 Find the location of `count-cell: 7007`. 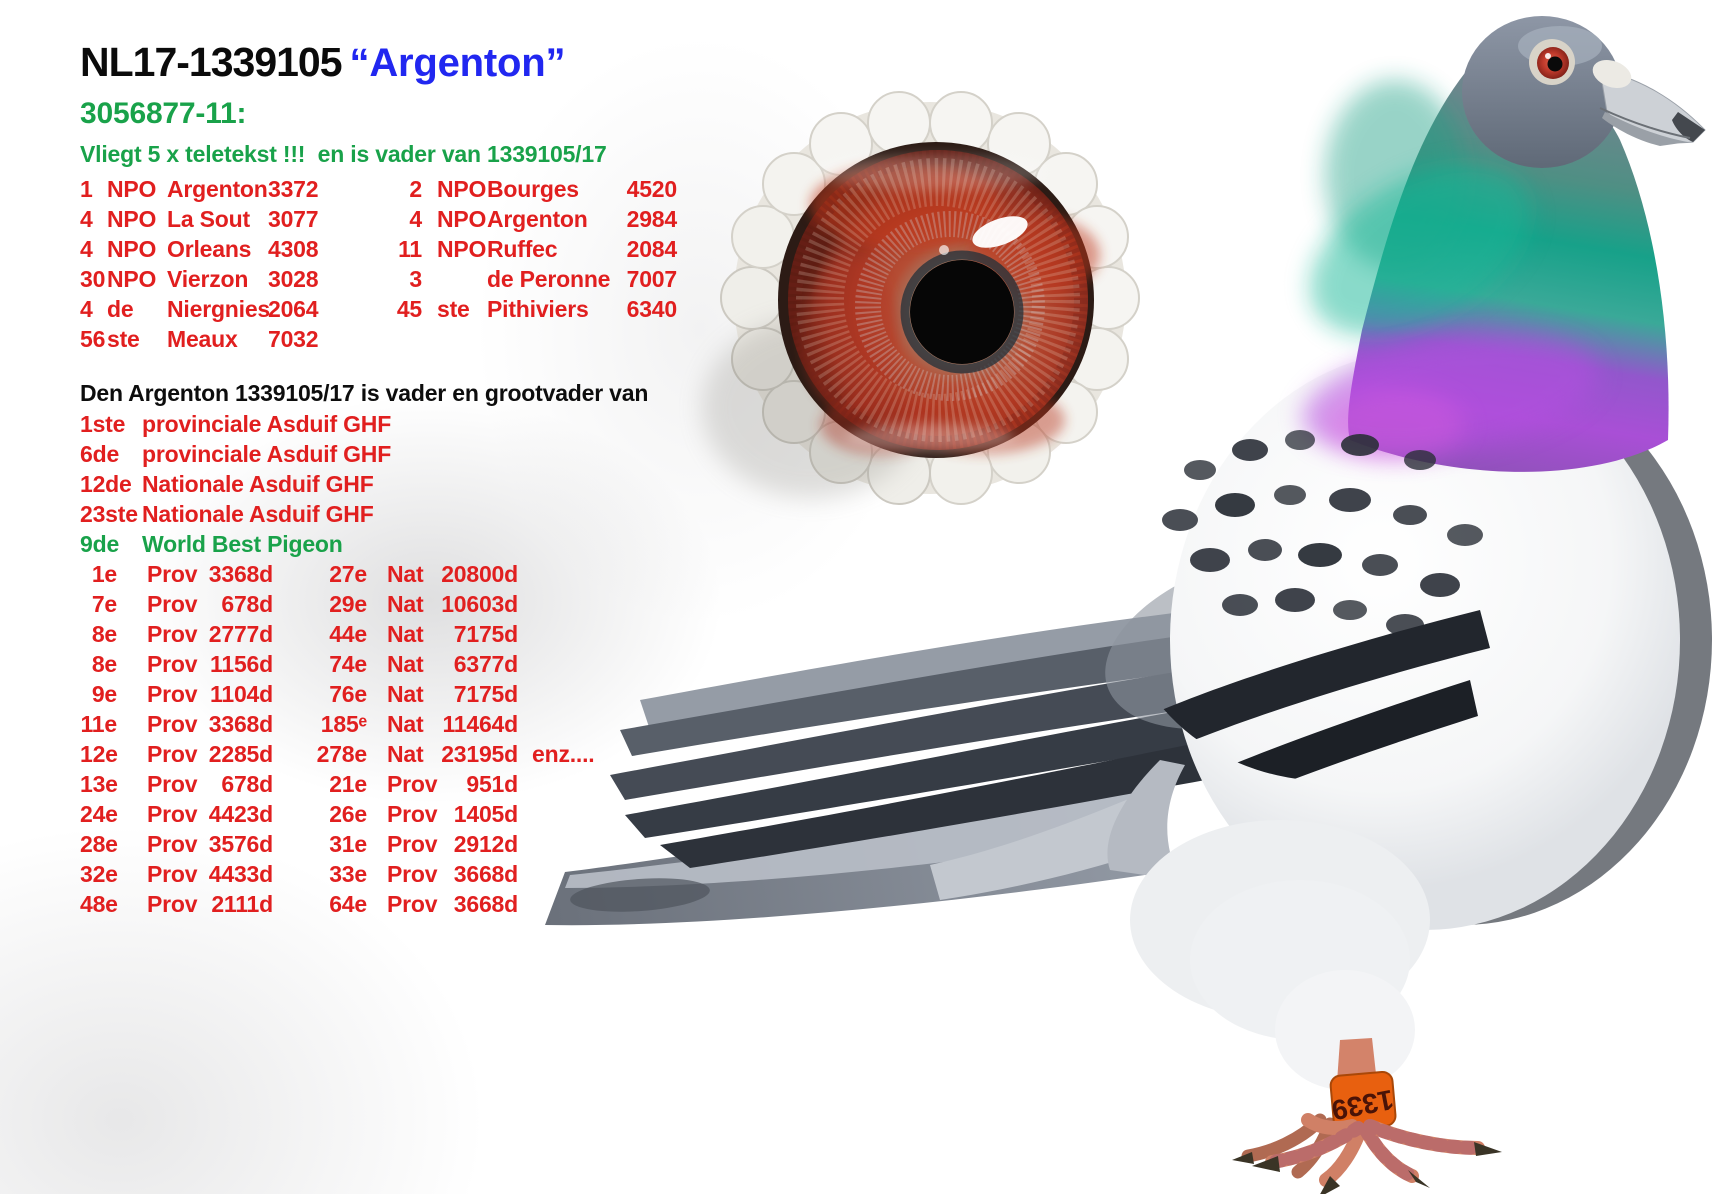

count-cell: 7007 is located at coordinates (652, 279).